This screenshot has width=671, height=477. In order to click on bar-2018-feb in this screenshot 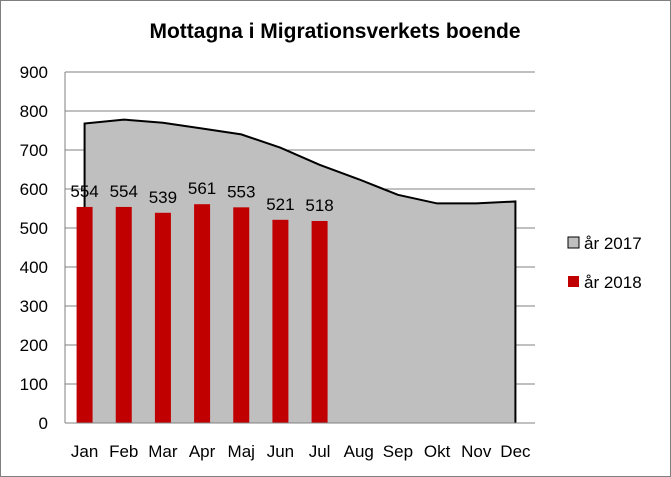, I will do `click(123, 314)`.